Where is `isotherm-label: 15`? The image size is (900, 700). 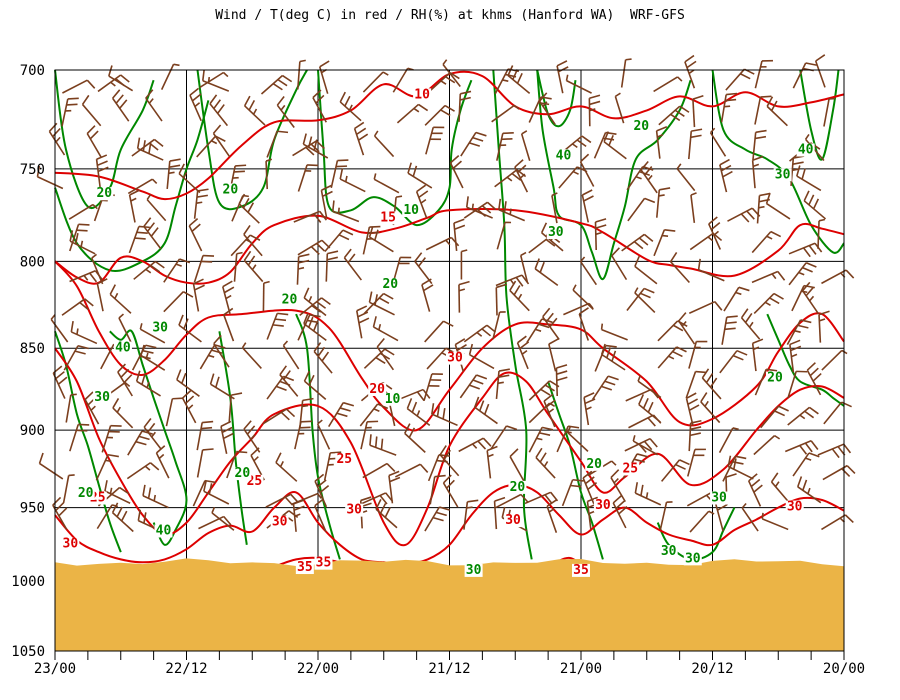 isotherm-label: 15 is located at coordinates (388, 217).